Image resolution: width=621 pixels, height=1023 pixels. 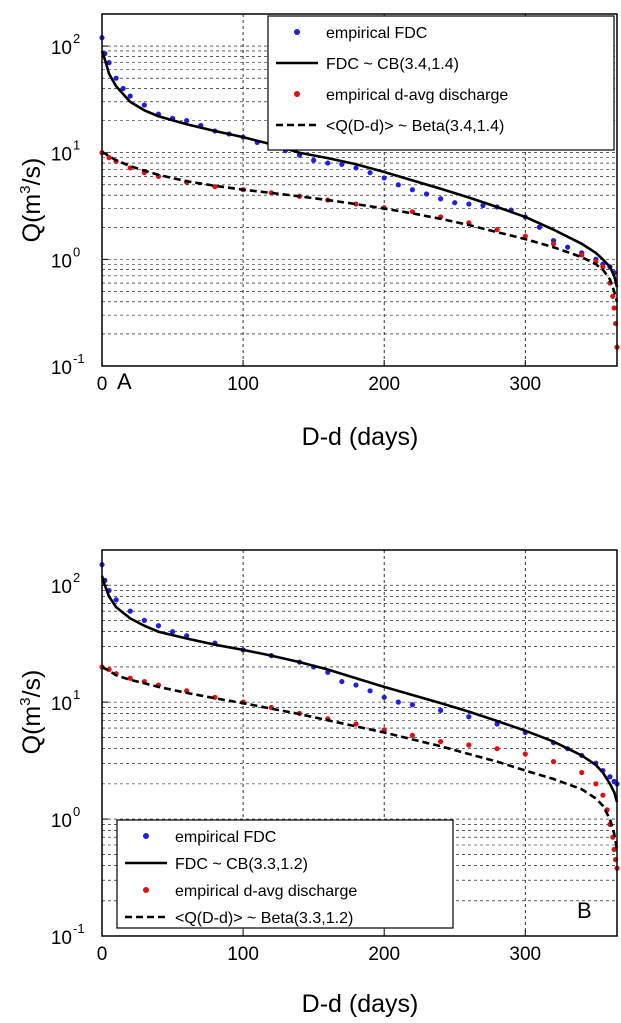 I want to click on x-axis-label-b: D-d (days), so click(x=360, y=1004).